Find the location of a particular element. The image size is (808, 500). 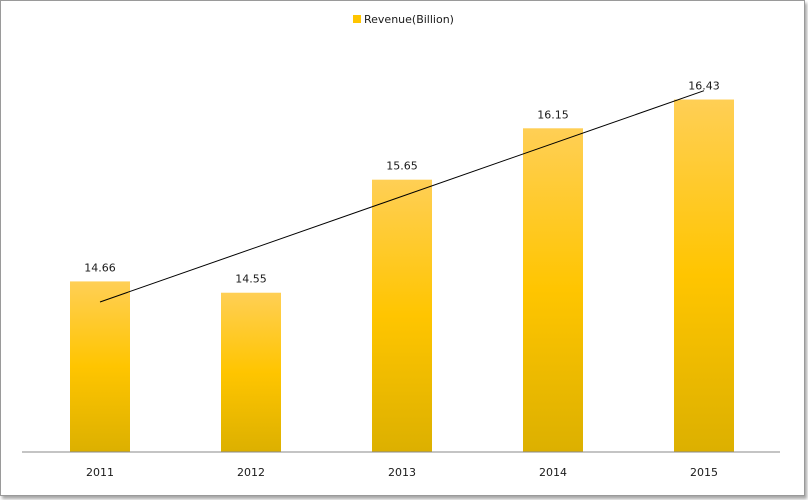

x-tick-labels-group: 2011 2012 2013 2014 2015 is located at coordinates (402, 472).